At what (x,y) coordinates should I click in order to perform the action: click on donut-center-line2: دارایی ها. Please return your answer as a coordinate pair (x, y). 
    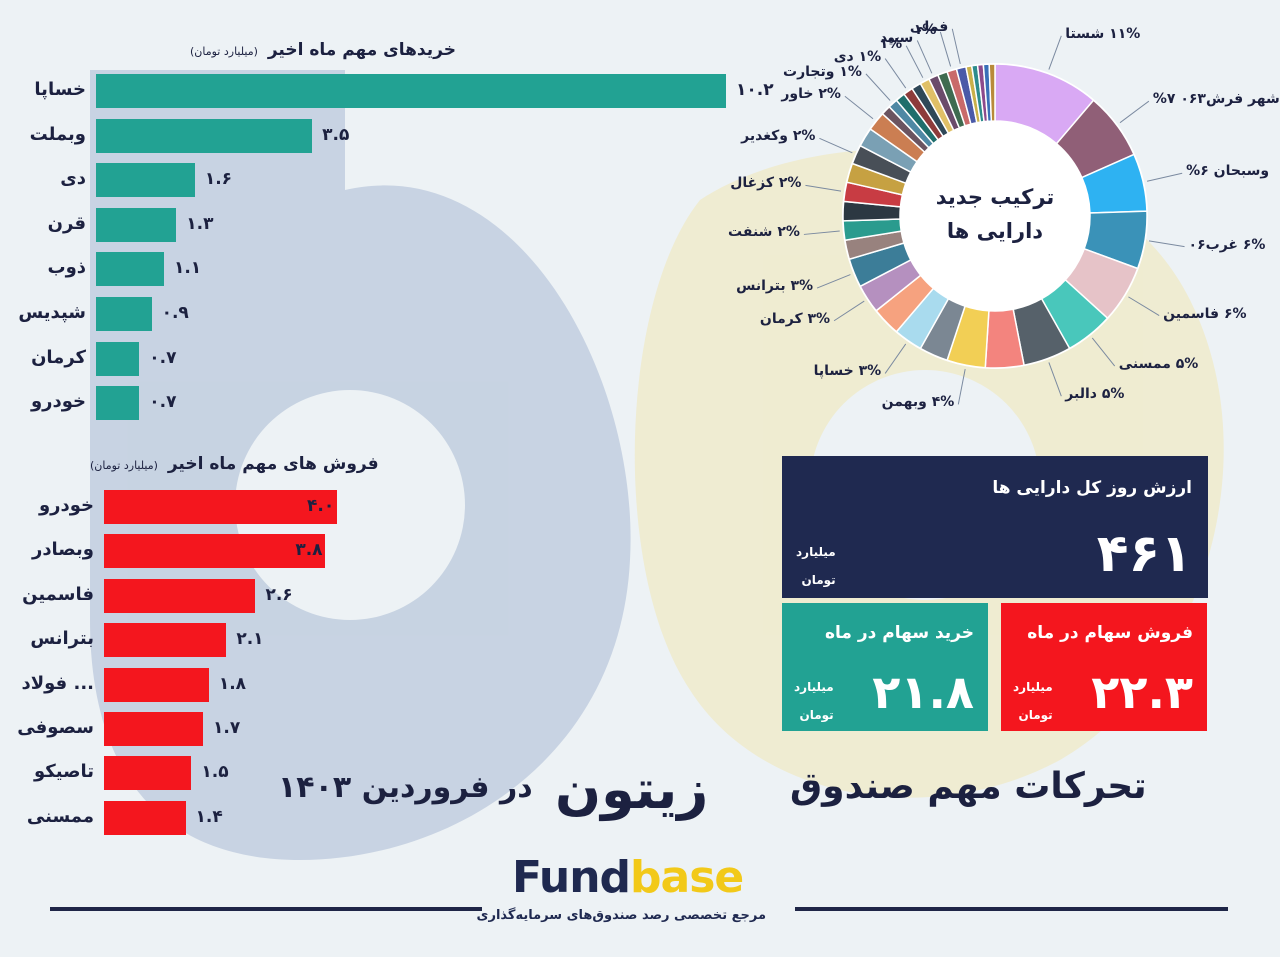
    Looking at the image, I should click on (995, 231).